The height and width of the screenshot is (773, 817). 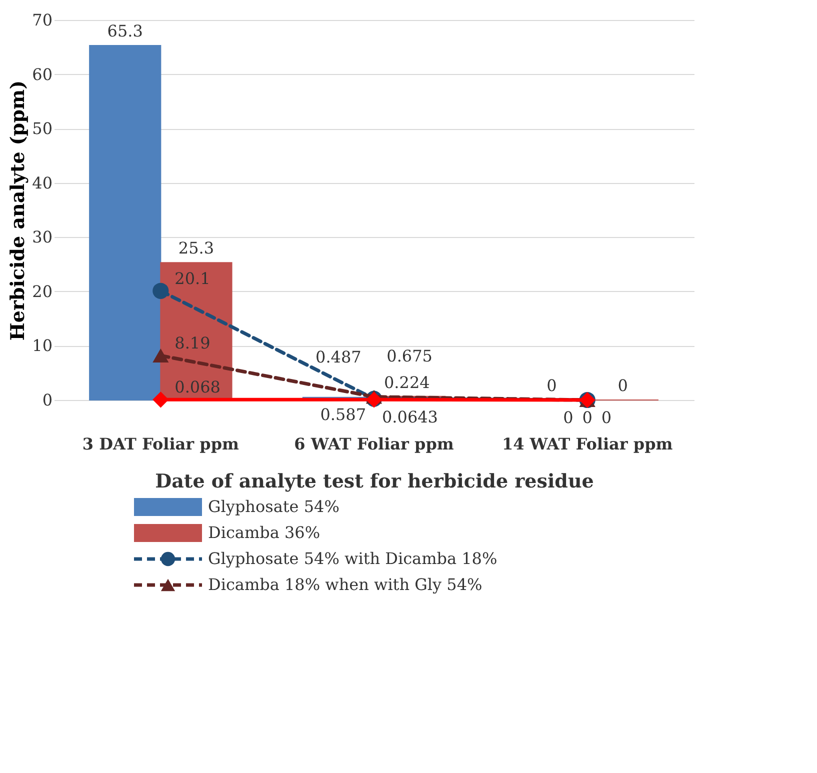 What do you see at coordinates (18, 210) in the screenshot?
I see `y-axis-title: Herbicide analyte (ppm)` at bounding box center [18, 210].